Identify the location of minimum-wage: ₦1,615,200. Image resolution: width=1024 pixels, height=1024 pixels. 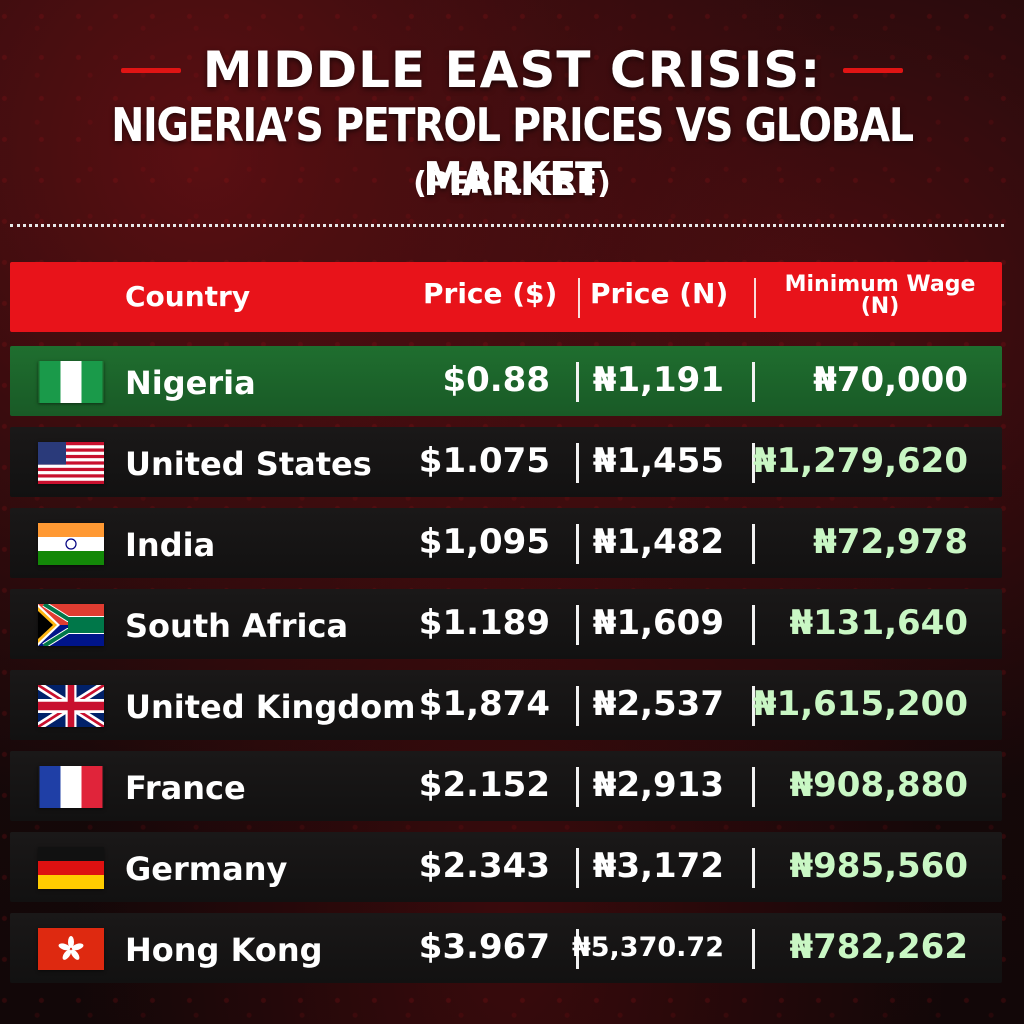
(860, 704).